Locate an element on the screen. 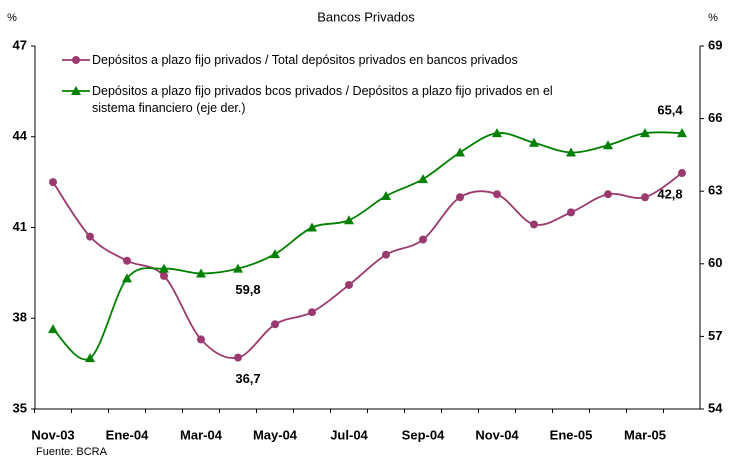 The height and width of the screenshot is (463, 732). data-label: 42,8 is located at coordinates (669, 193).